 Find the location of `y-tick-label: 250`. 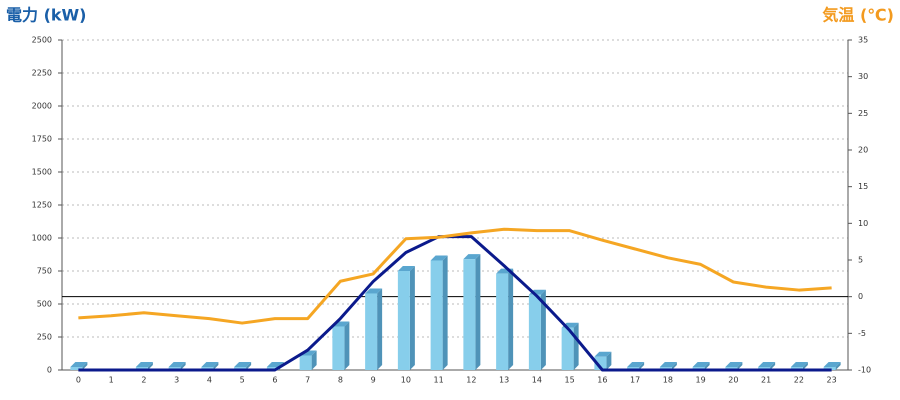

y-tick-label: 250 is located at coordinates (44, 337).